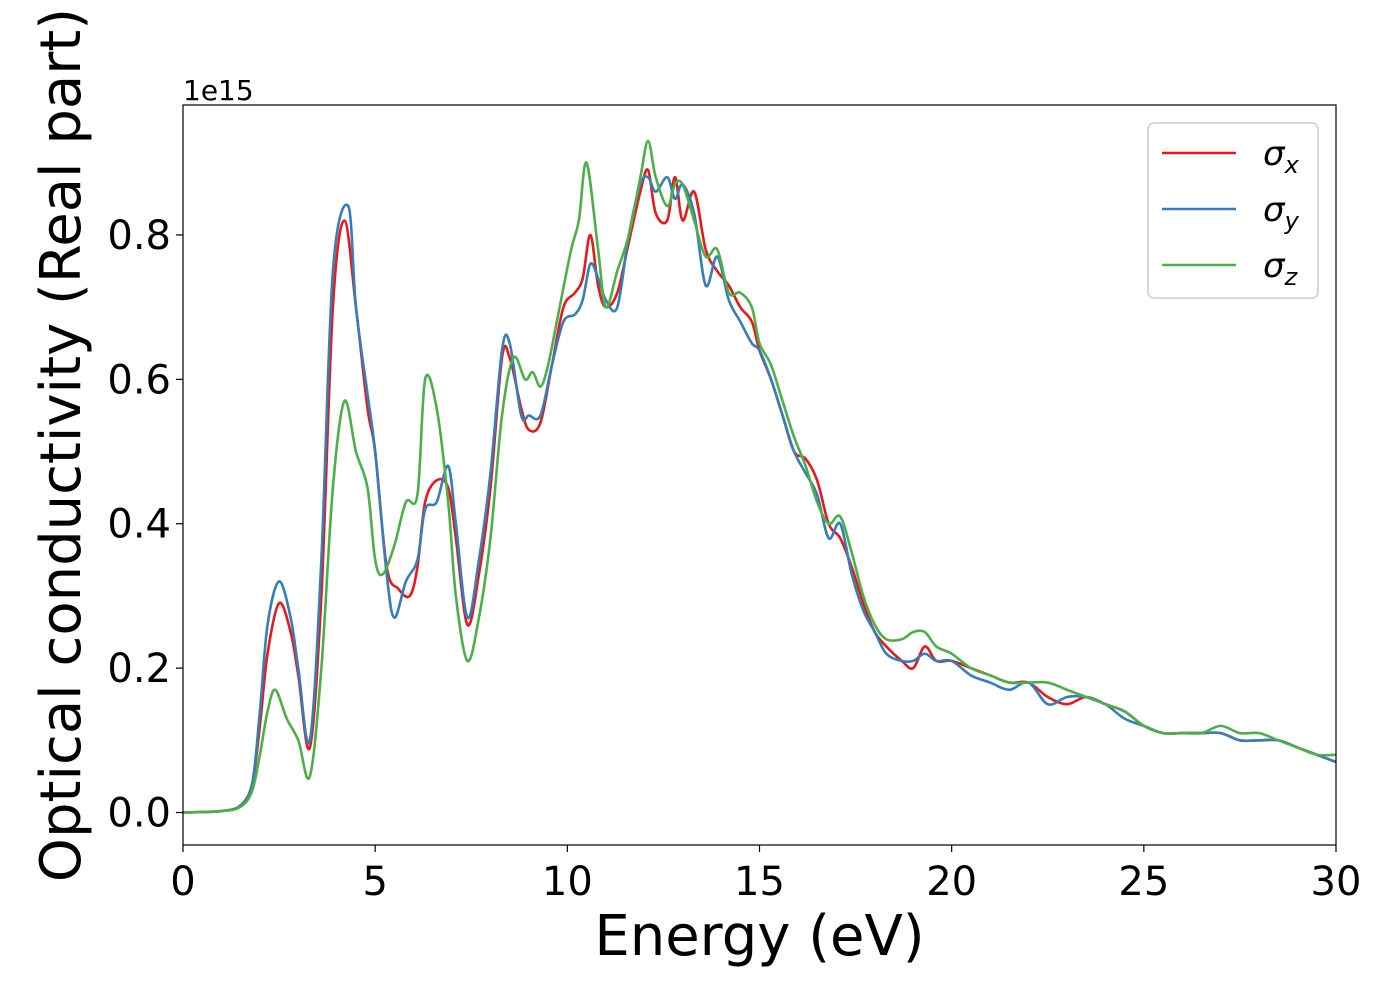 The image size is (1400, 1000). Describe the element at coordinates (1143, 882) in the screenshot. I see `x-tick-label: 25` at that location.